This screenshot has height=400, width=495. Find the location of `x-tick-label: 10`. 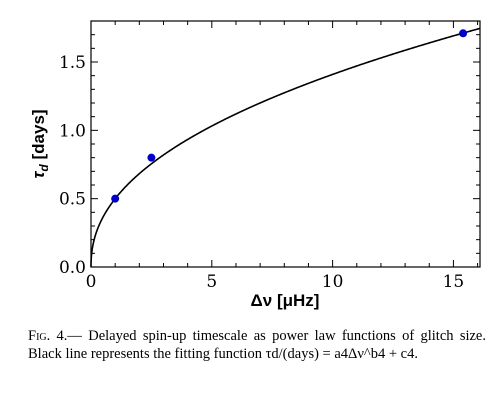

x-tick-label: 10 is located at coordinates (333, 282).